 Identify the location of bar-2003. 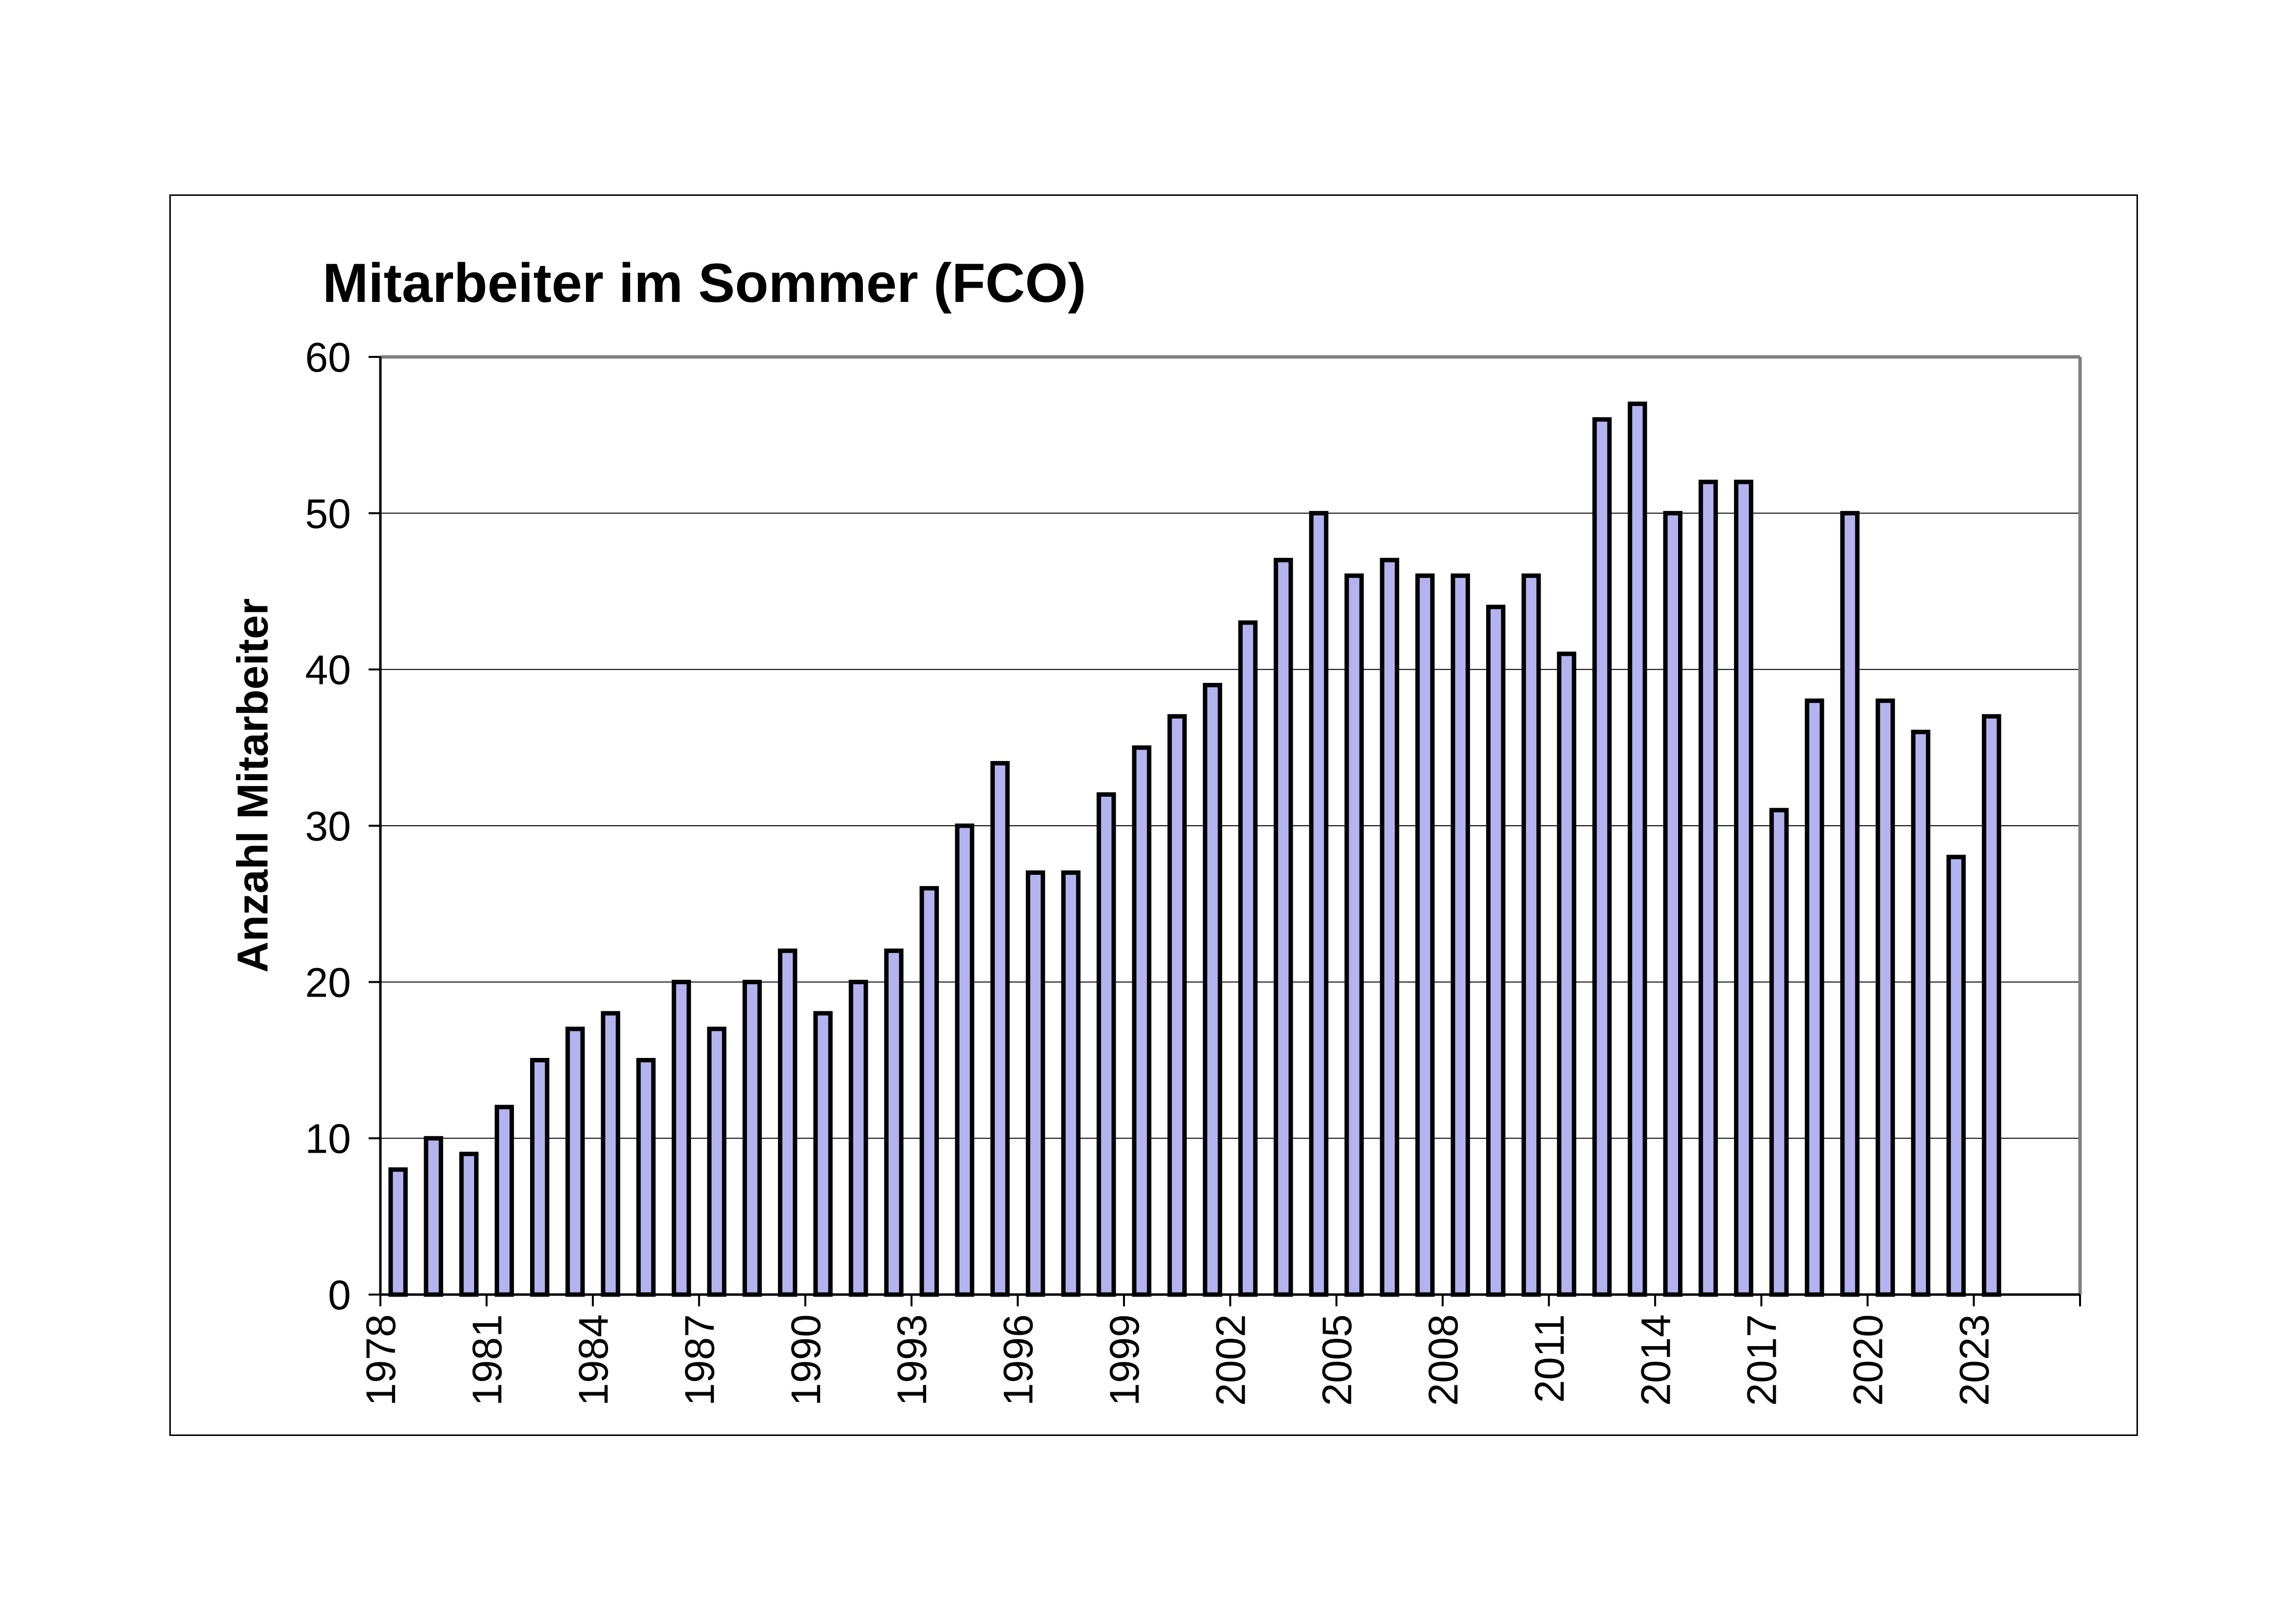
(1284, 927).